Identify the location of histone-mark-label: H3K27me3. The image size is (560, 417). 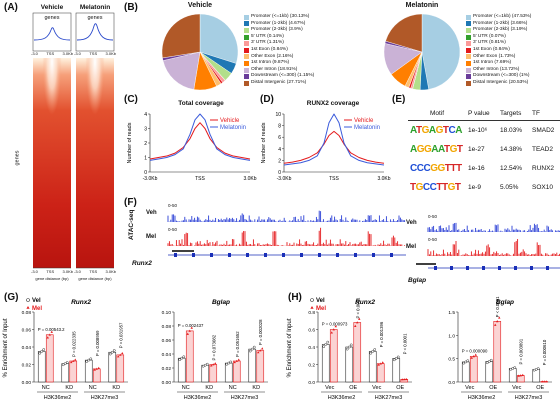
(389, 398).